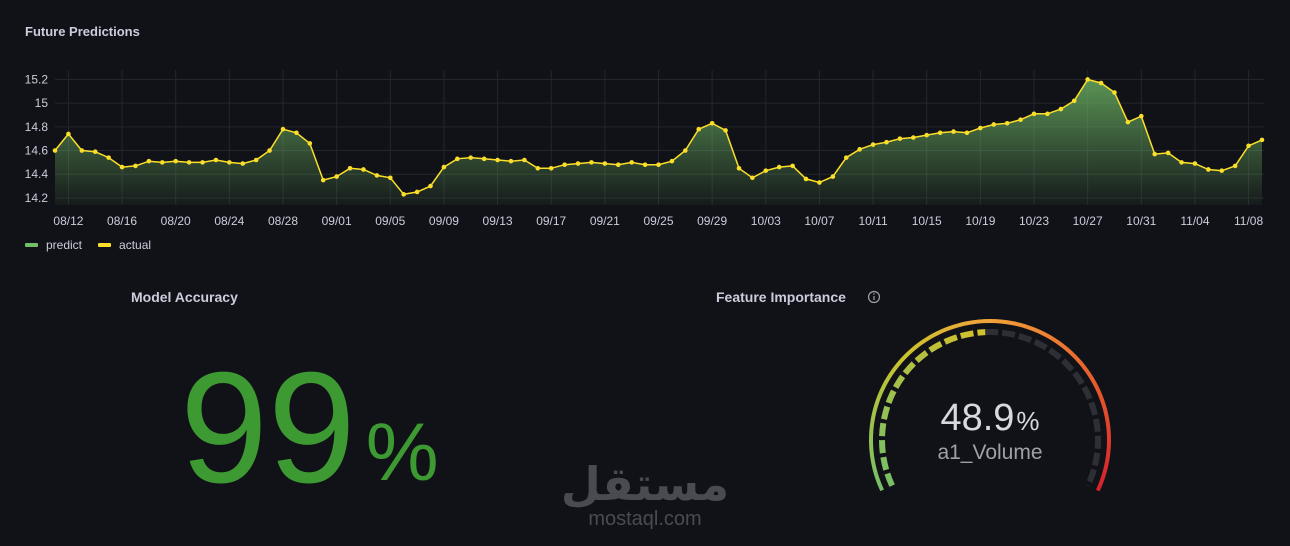  I want to click on x-tick-label: 10/19, so click(980, 221).